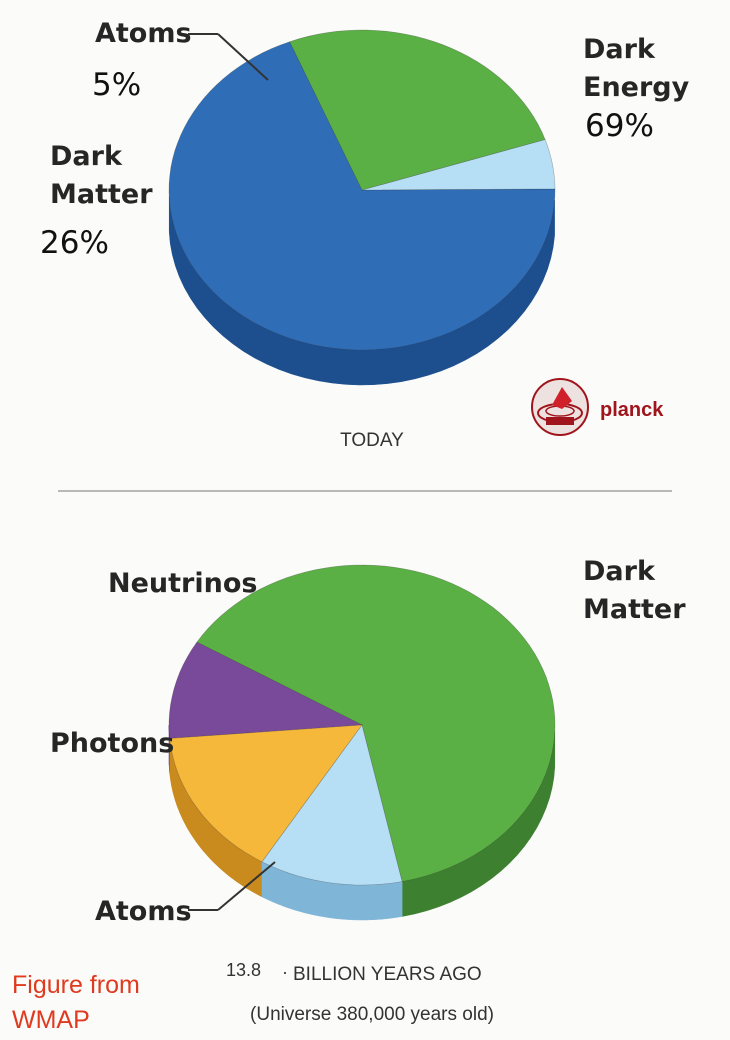 The width and height of the screenshot is (730, 1040). I want to click on planck-logo, so click(560, 407).